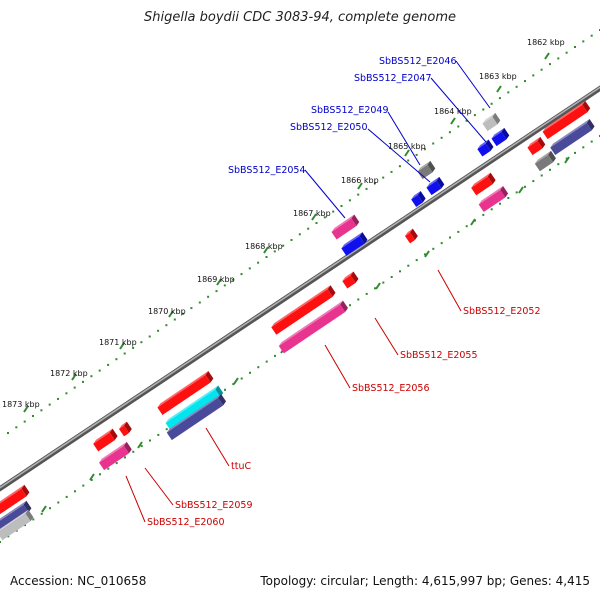  I want to click on gene-gray-top-face, so click(544, 163).